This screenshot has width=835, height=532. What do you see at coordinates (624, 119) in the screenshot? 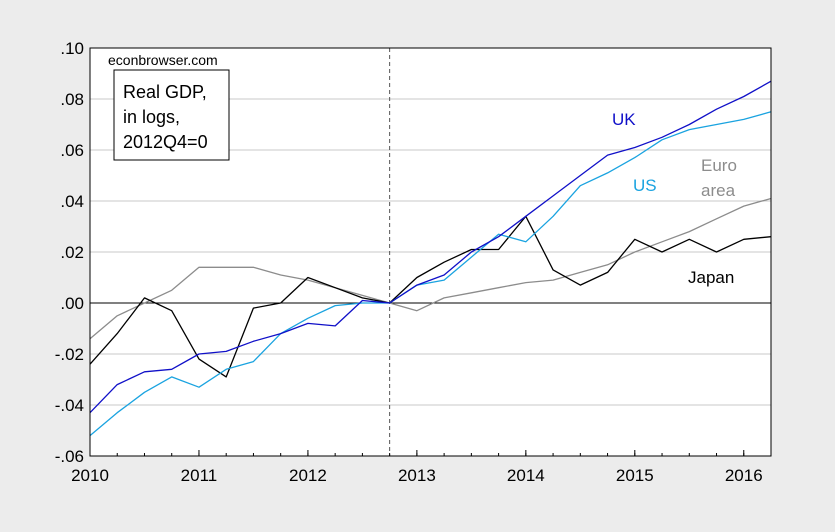
I see `series-label-uk: UK` at bounding box center [624, 119].